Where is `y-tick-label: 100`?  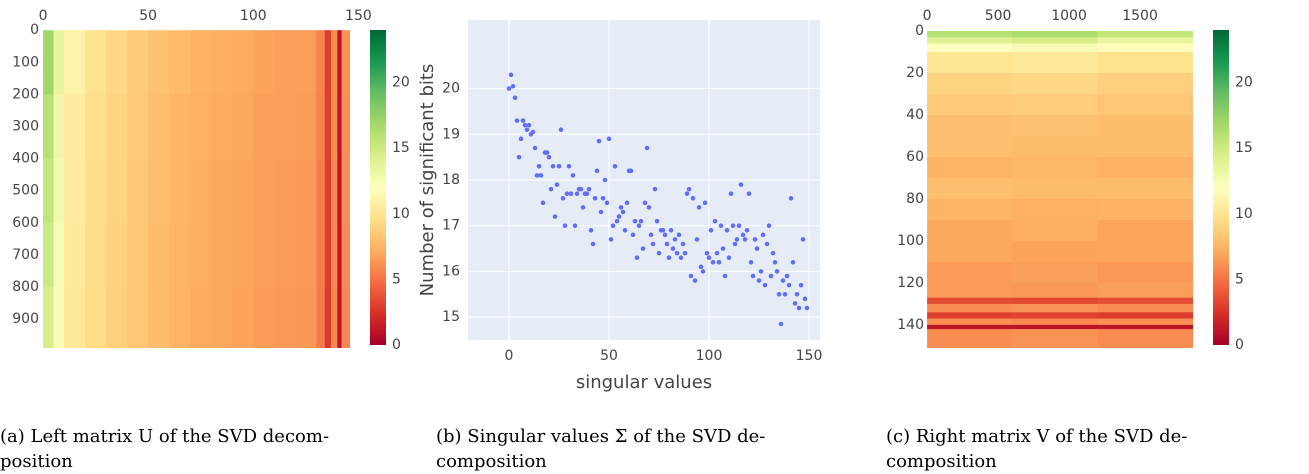 y-tick-label: 100 is located at coordinates (910, 241).